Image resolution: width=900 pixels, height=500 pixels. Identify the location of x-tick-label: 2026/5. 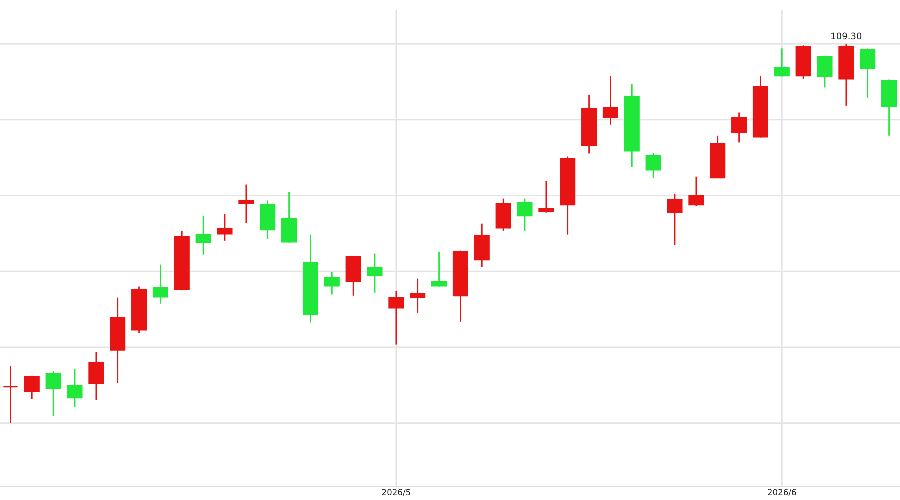
(396, 492).